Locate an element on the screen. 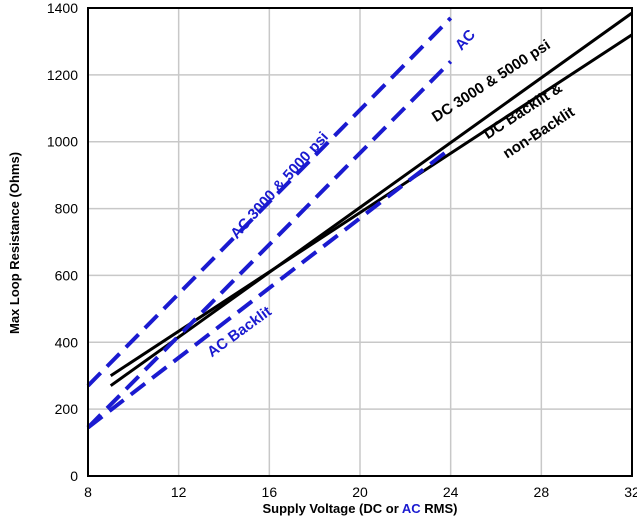 This screenshot has height=526, width=637. y-tick-label-1200: 1200 is located at coordinates (62, 75).